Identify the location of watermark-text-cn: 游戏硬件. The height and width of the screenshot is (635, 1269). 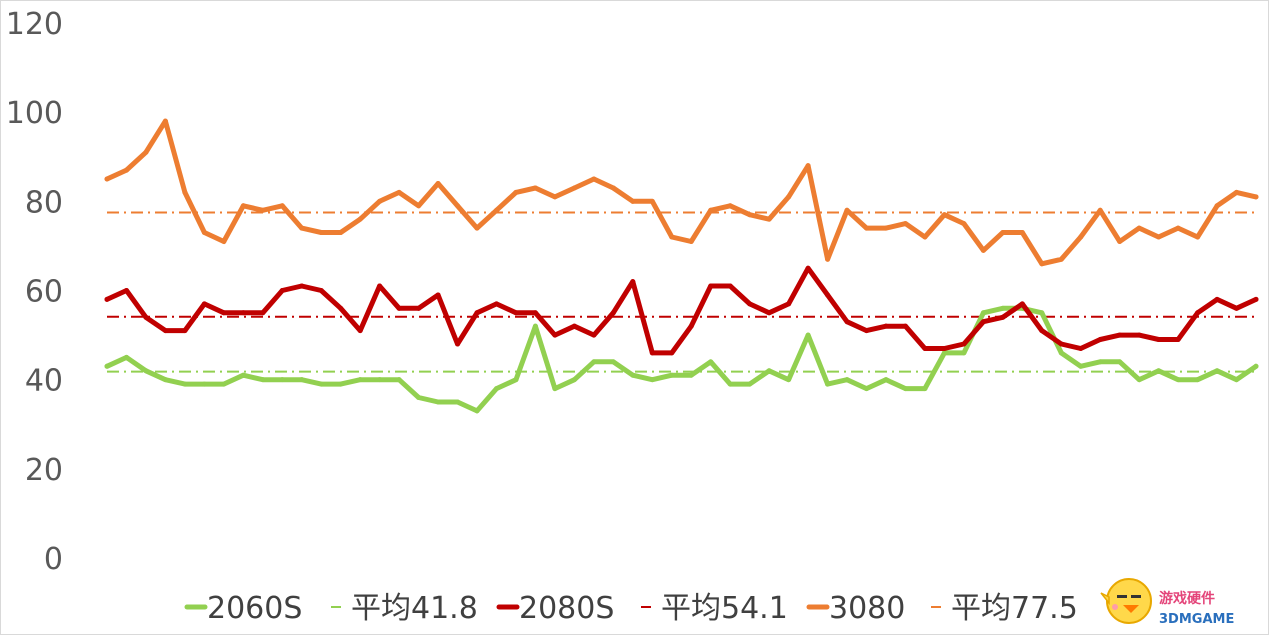
(1187, 598).